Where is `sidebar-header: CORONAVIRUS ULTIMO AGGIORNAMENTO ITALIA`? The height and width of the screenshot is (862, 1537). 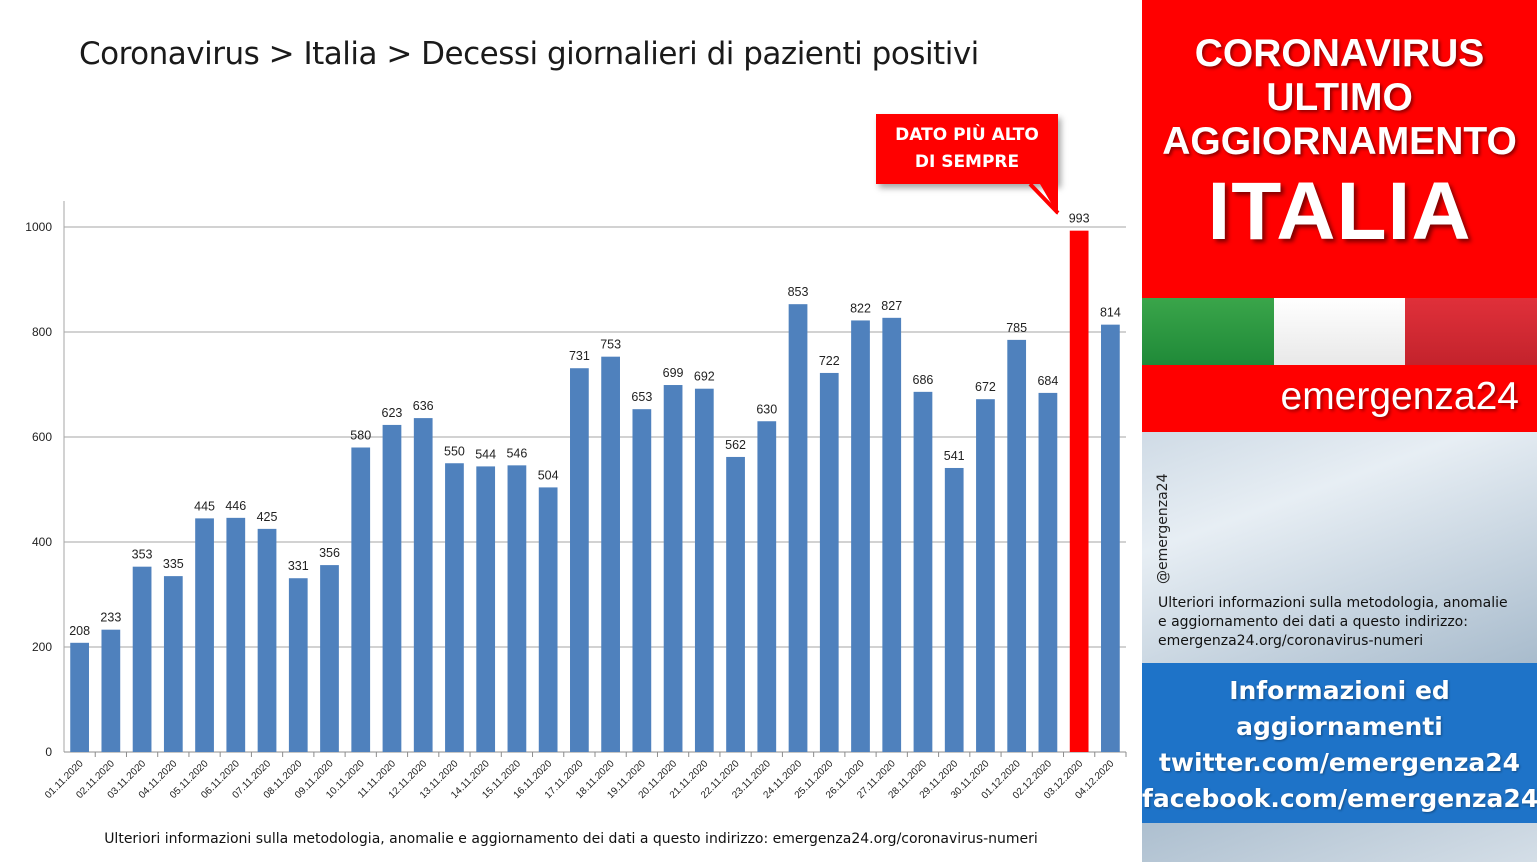
sidebar-header: CORONAVIRUS ULTIMO AGGIORNAMENTO ITALIA is located at coordinates (1339, 149).